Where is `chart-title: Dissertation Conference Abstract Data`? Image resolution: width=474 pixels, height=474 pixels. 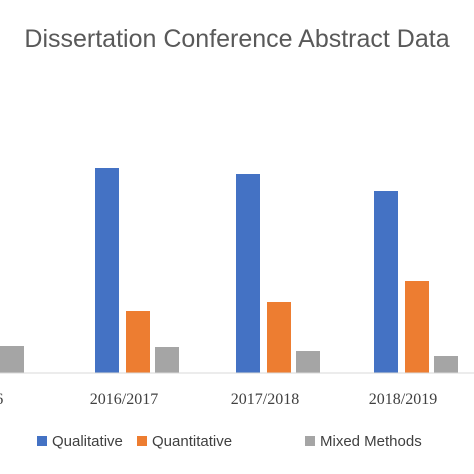
chart-title: Dissertation Conference Abstract Data is located at coordinates (236, 39).